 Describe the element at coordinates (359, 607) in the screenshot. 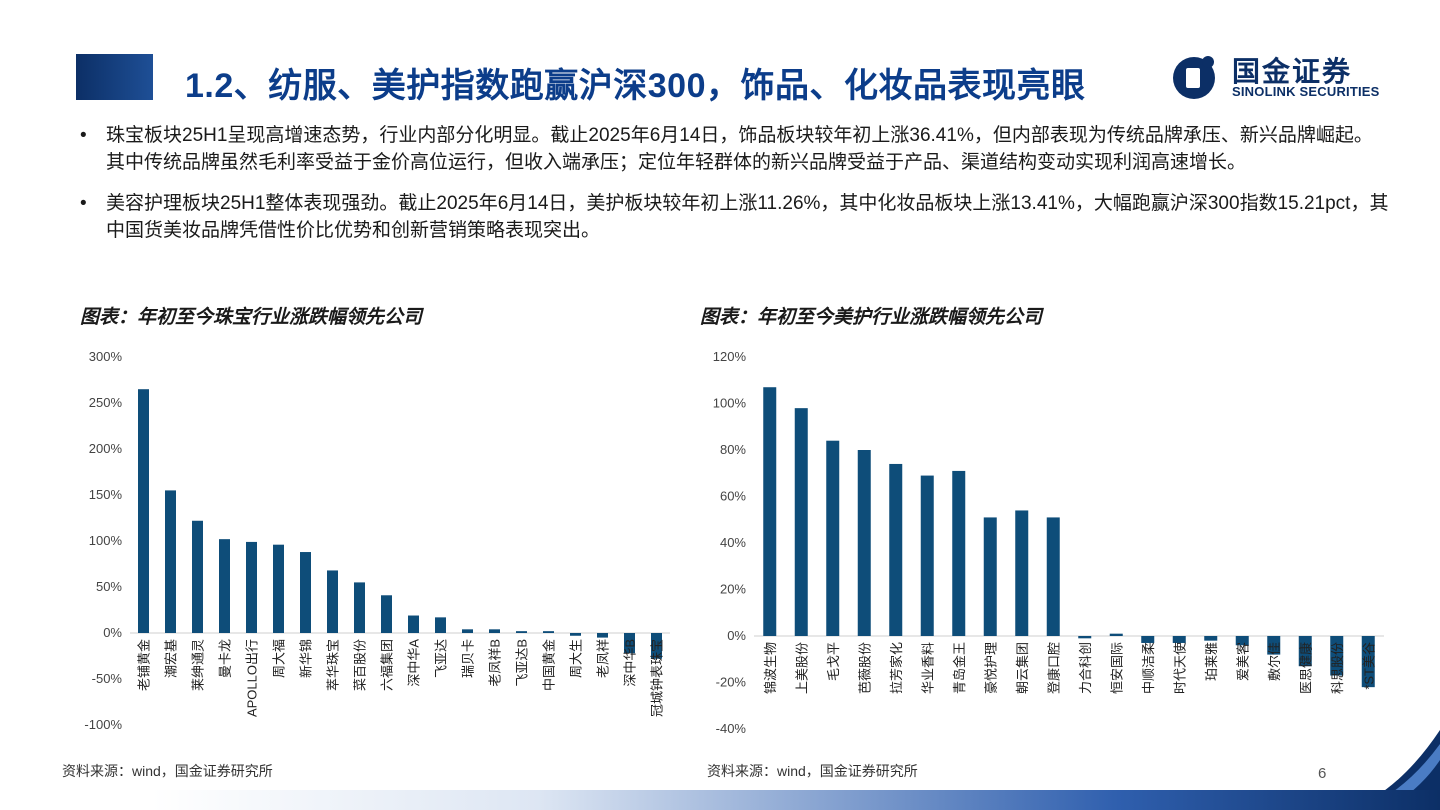

I see `bar-菜百股份` at that location.